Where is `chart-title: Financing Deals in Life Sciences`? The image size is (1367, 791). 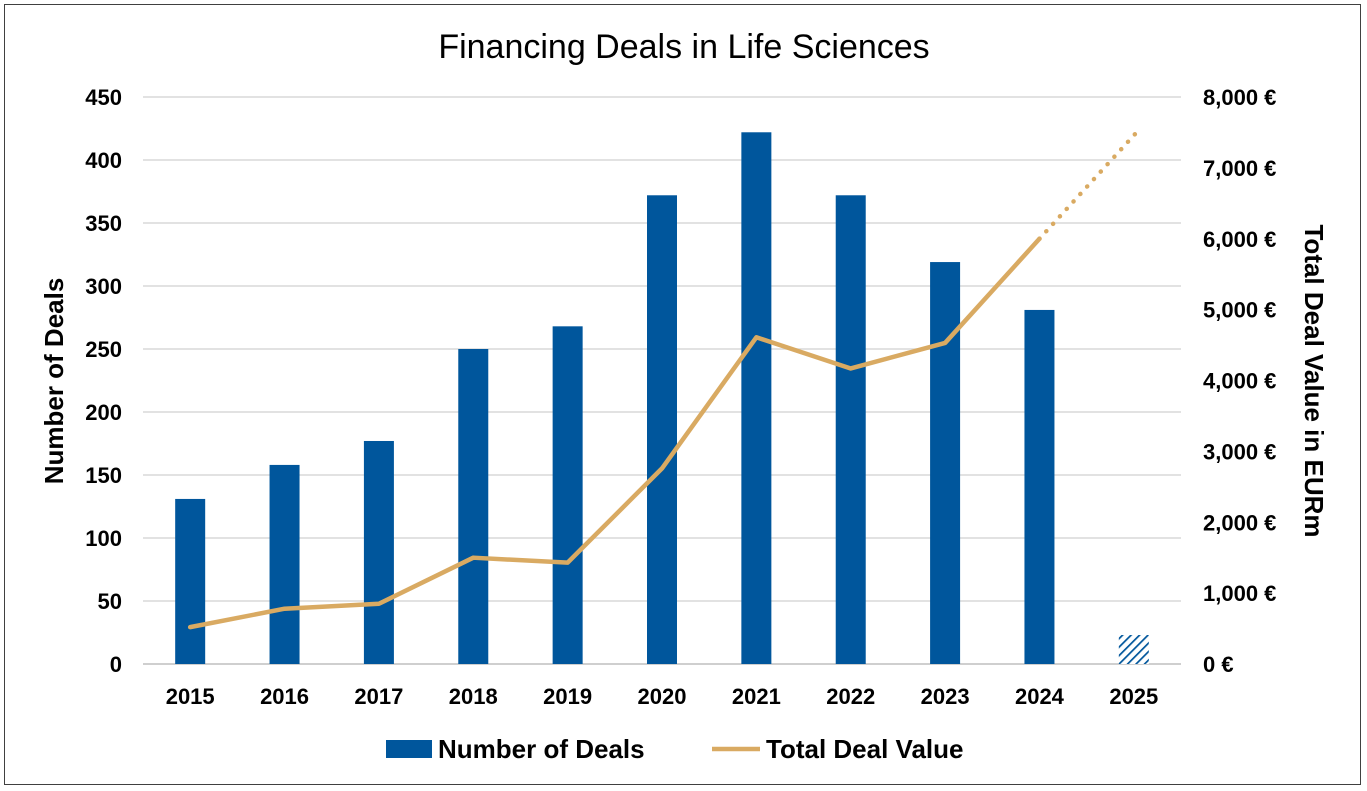
chart-title: Financing Deals in Life Sciences is located at coordinates (683, 47).